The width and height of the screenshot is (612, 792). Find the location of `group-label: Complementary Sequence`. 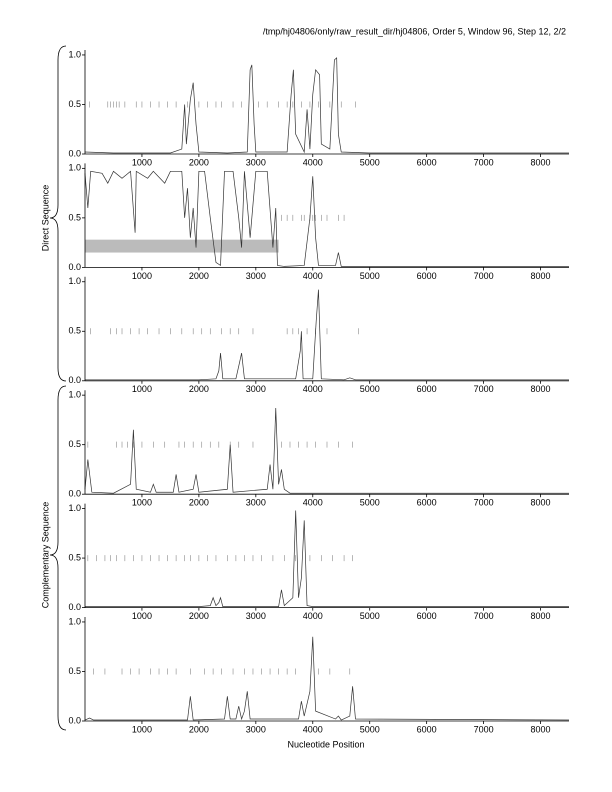

group-label: Complementary Sequence is located at coordinates (45, 555).